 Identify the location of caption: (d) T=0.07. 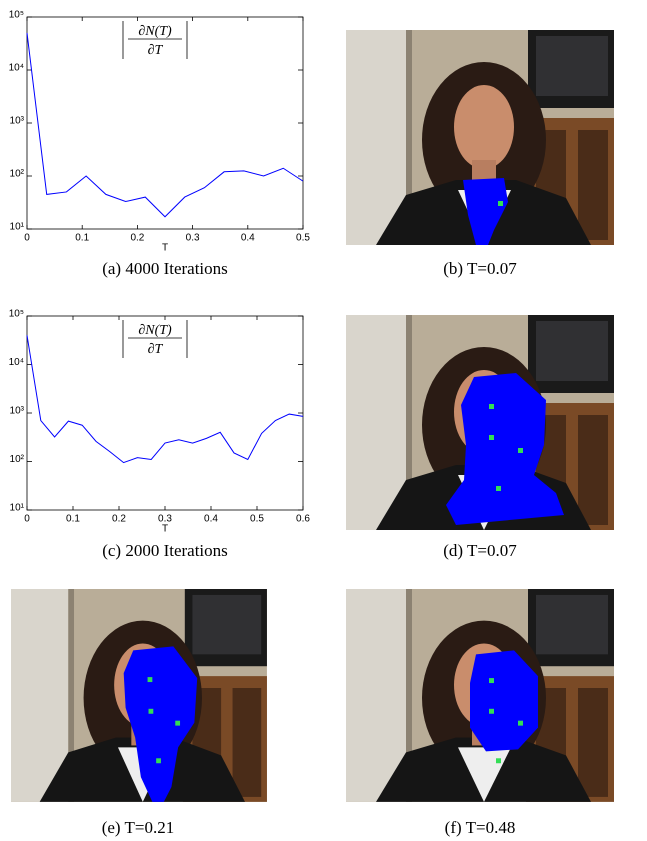
(480, 550).